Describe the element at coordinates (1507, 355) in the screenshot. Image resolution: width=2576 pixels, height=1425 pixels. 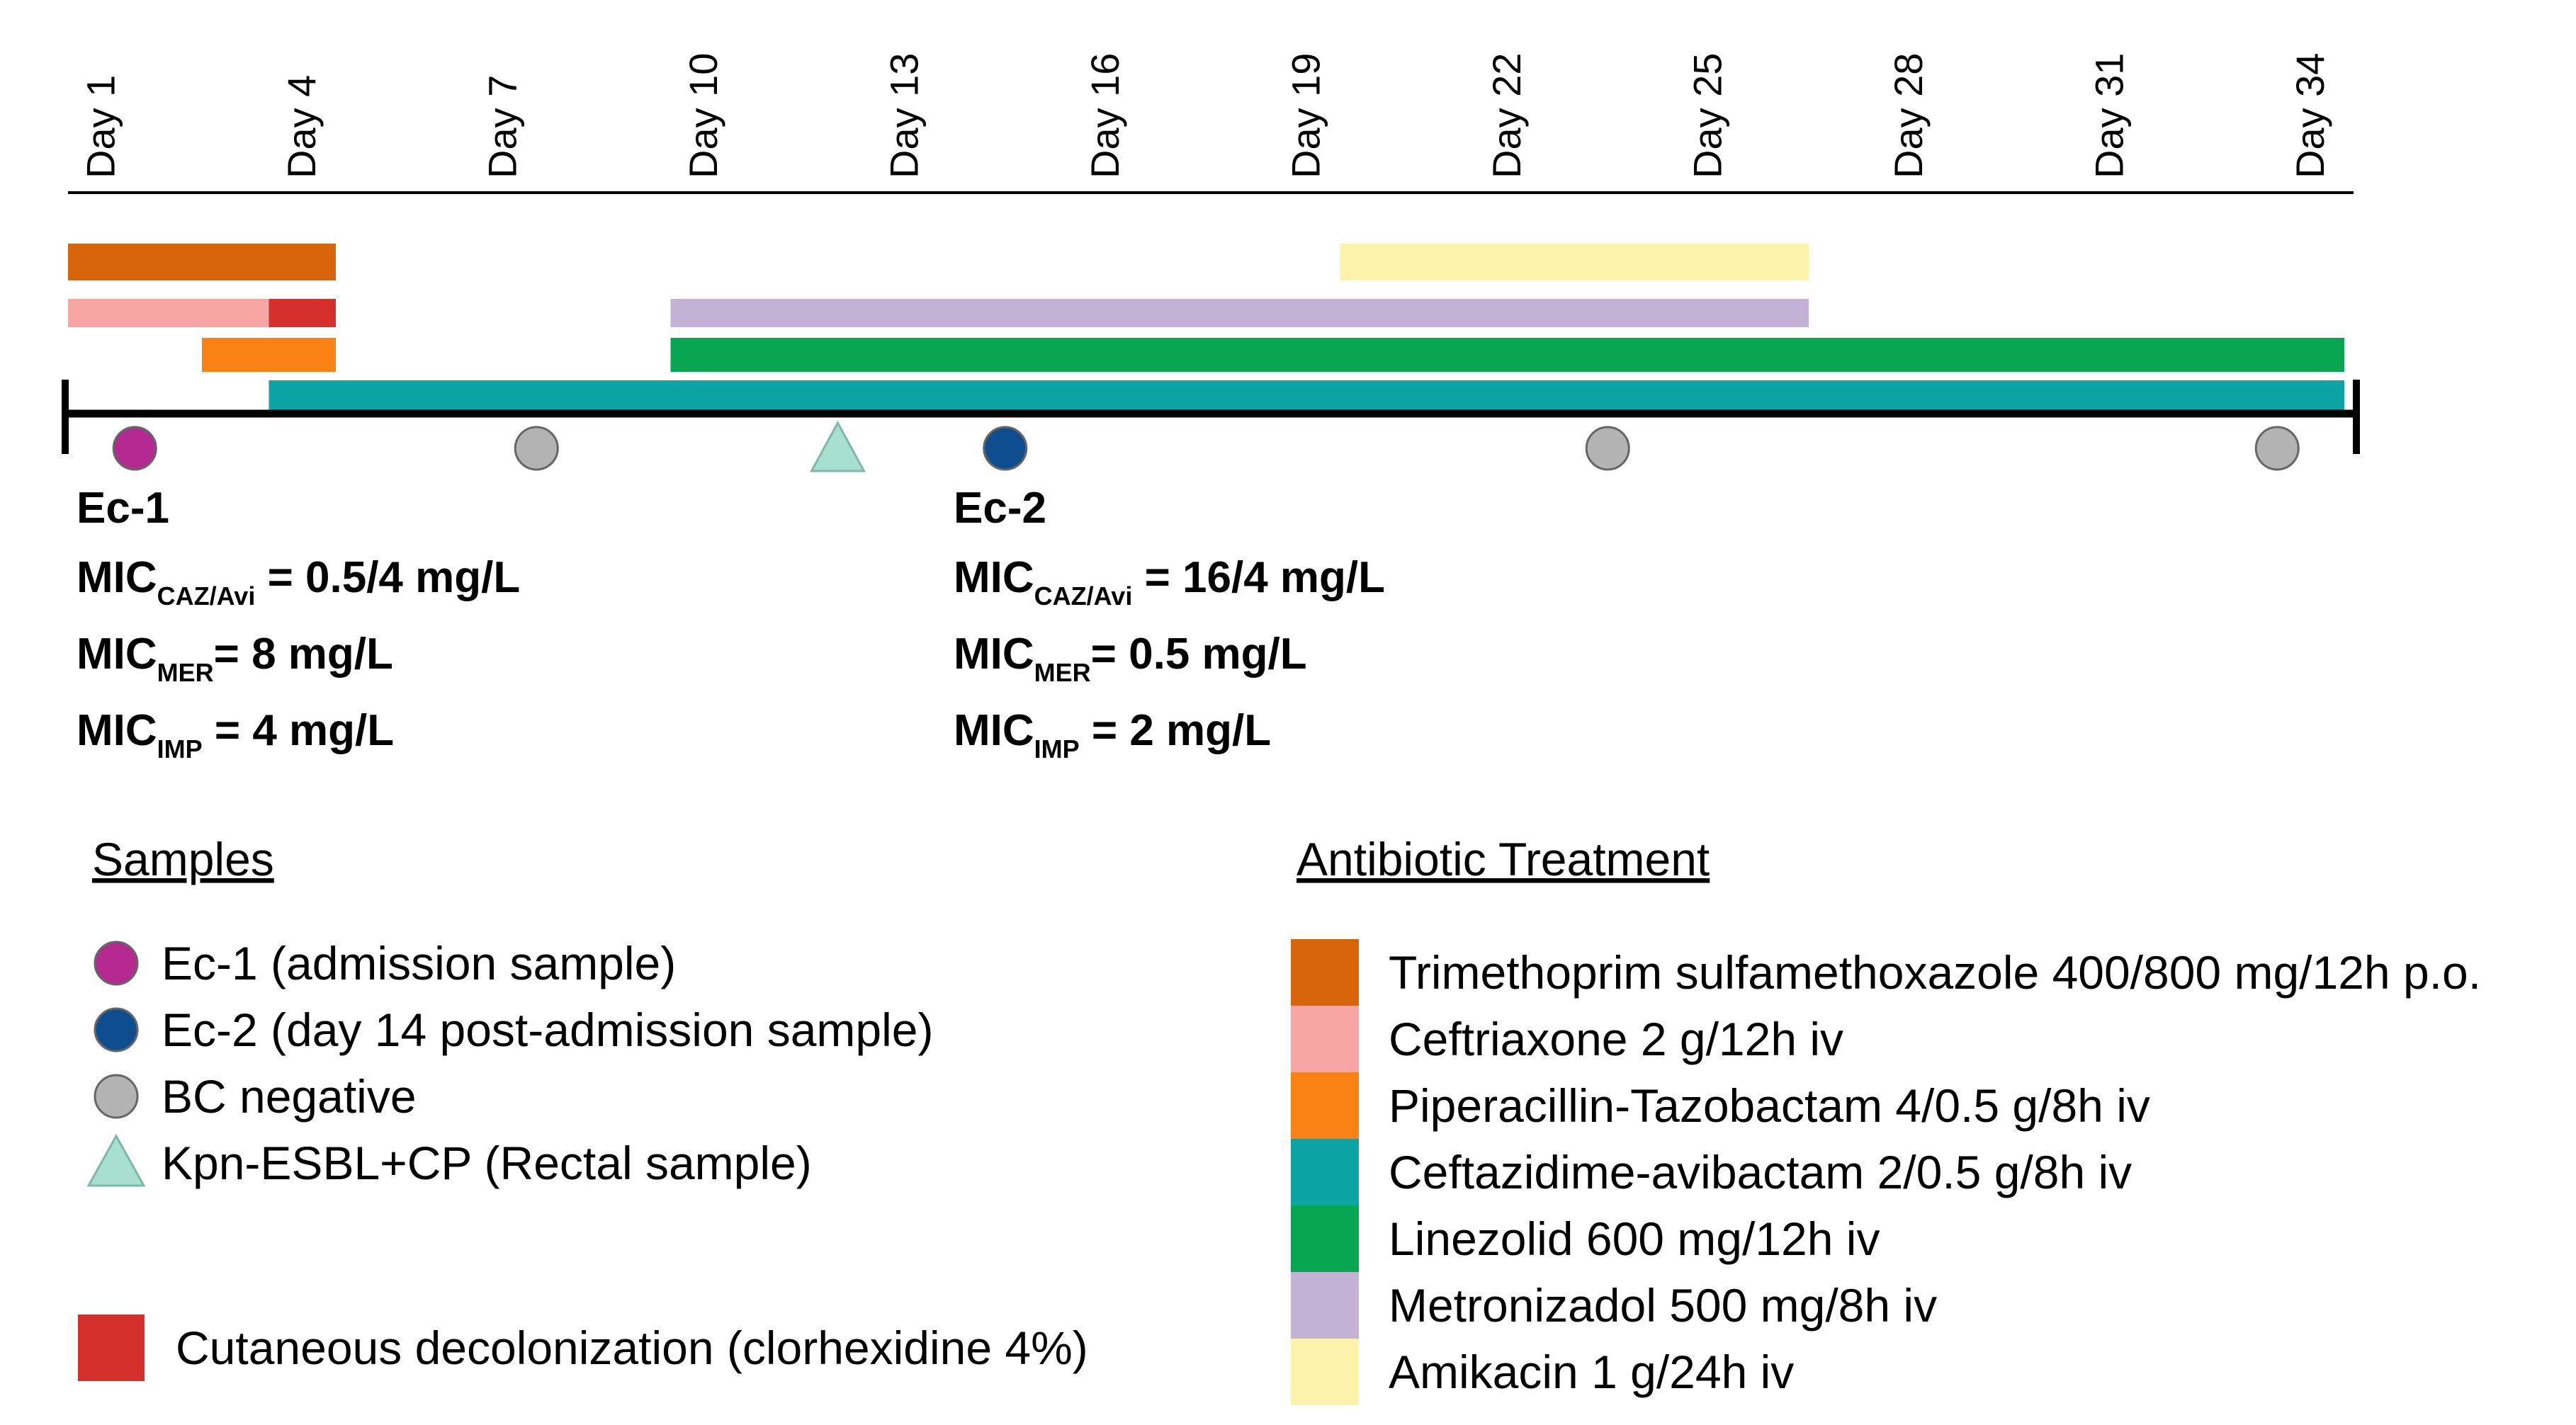
I see `linezolid-bar` at that location.